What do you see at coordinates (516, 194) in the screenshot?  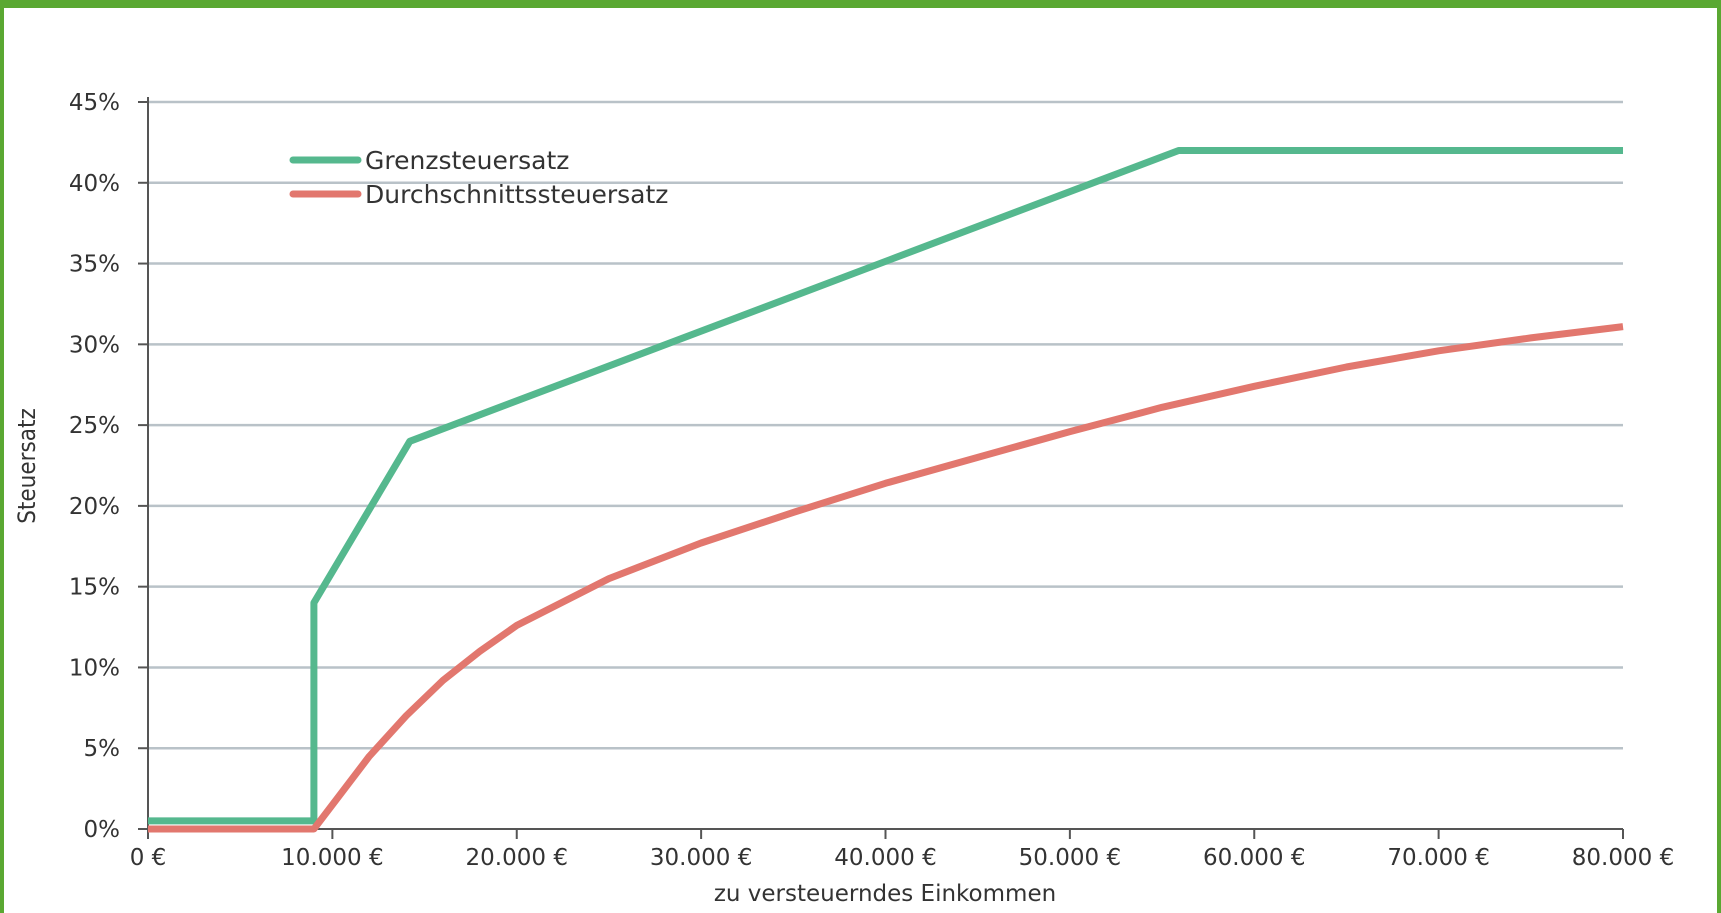 I see `legend-label-1: Durchschnittssteuersatz` at bounding box center [516, 194].